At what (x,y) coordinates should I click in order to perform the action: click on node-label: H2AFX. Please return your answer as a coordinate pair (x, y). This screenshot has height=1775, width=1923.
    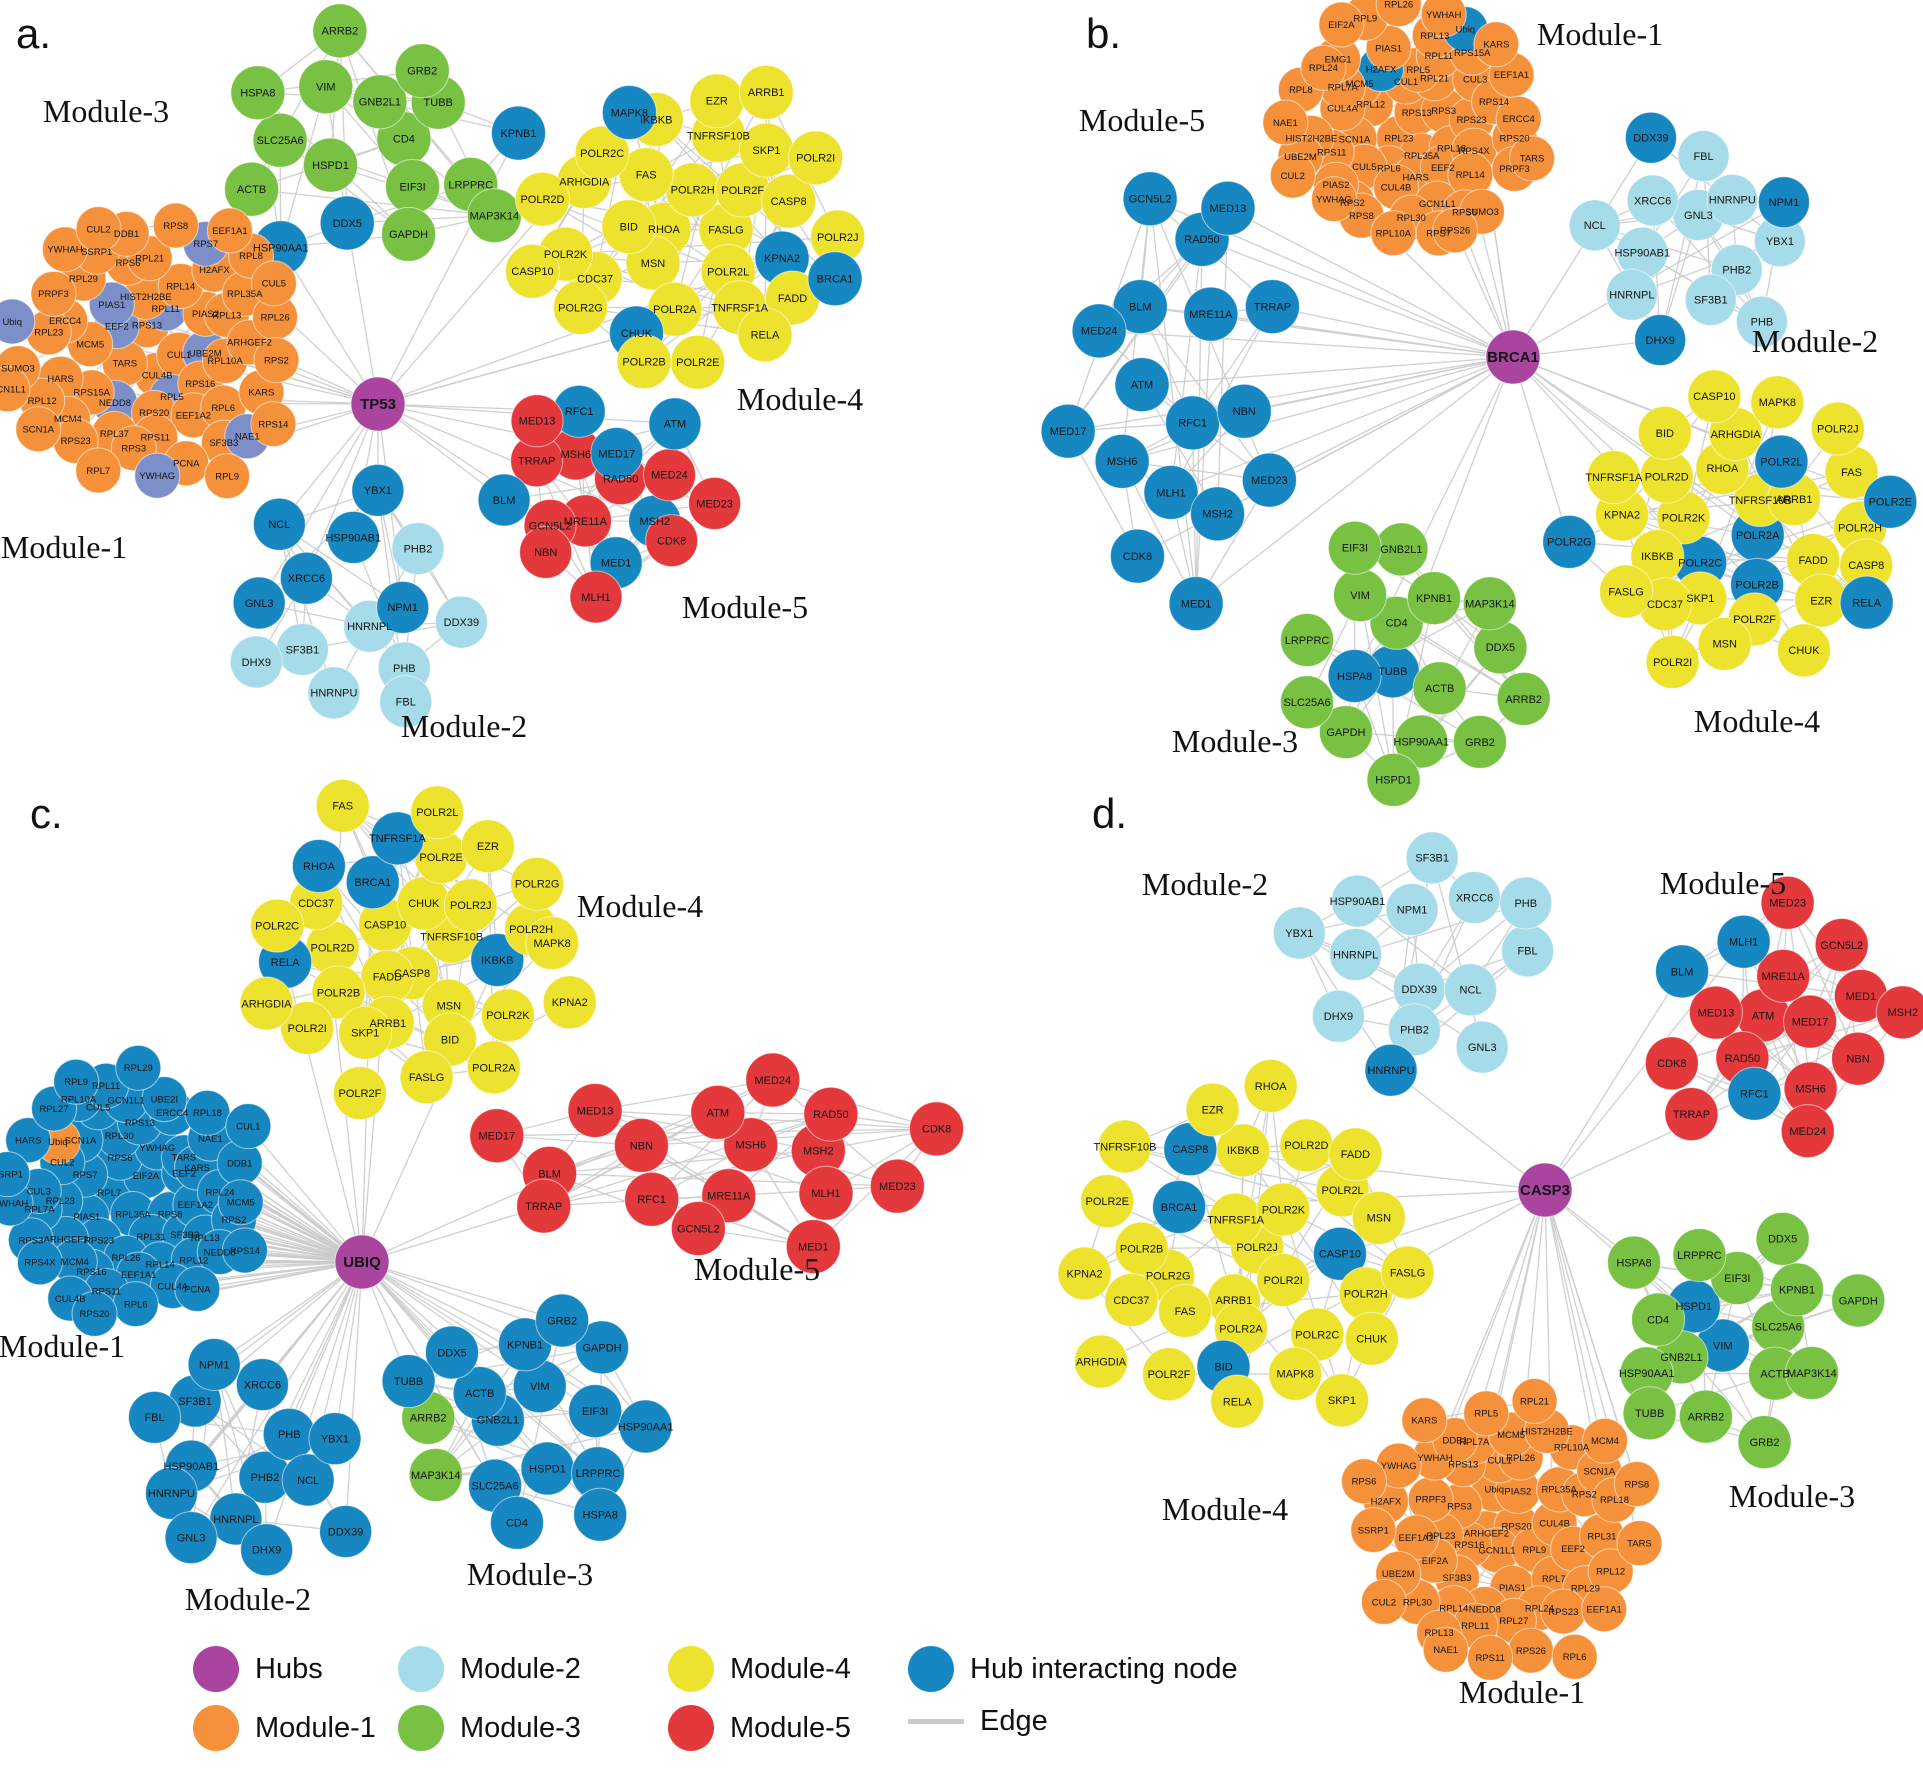
    Looking at the image, I should click on (1381, 69).